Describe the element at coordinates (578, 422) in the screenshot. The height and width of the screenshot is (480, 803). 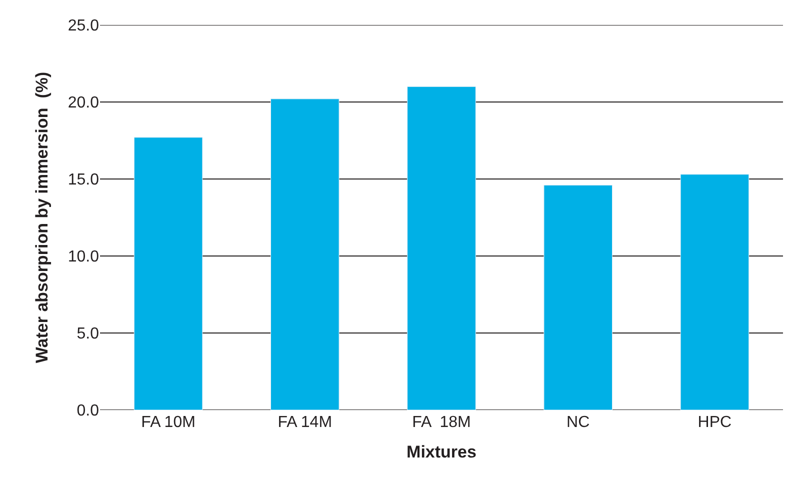
I see `x-tick-label: NC` at that location.